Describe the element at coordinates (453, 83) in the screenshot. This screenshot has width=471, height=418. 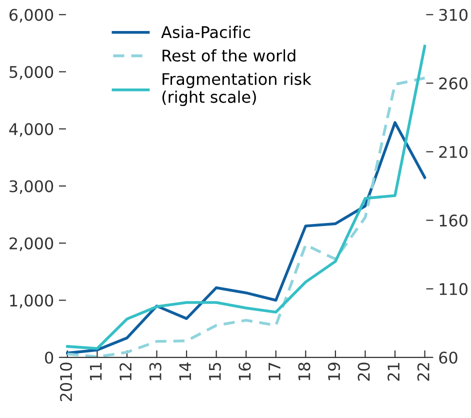
I see `y2-tick-label: 260` at that location.